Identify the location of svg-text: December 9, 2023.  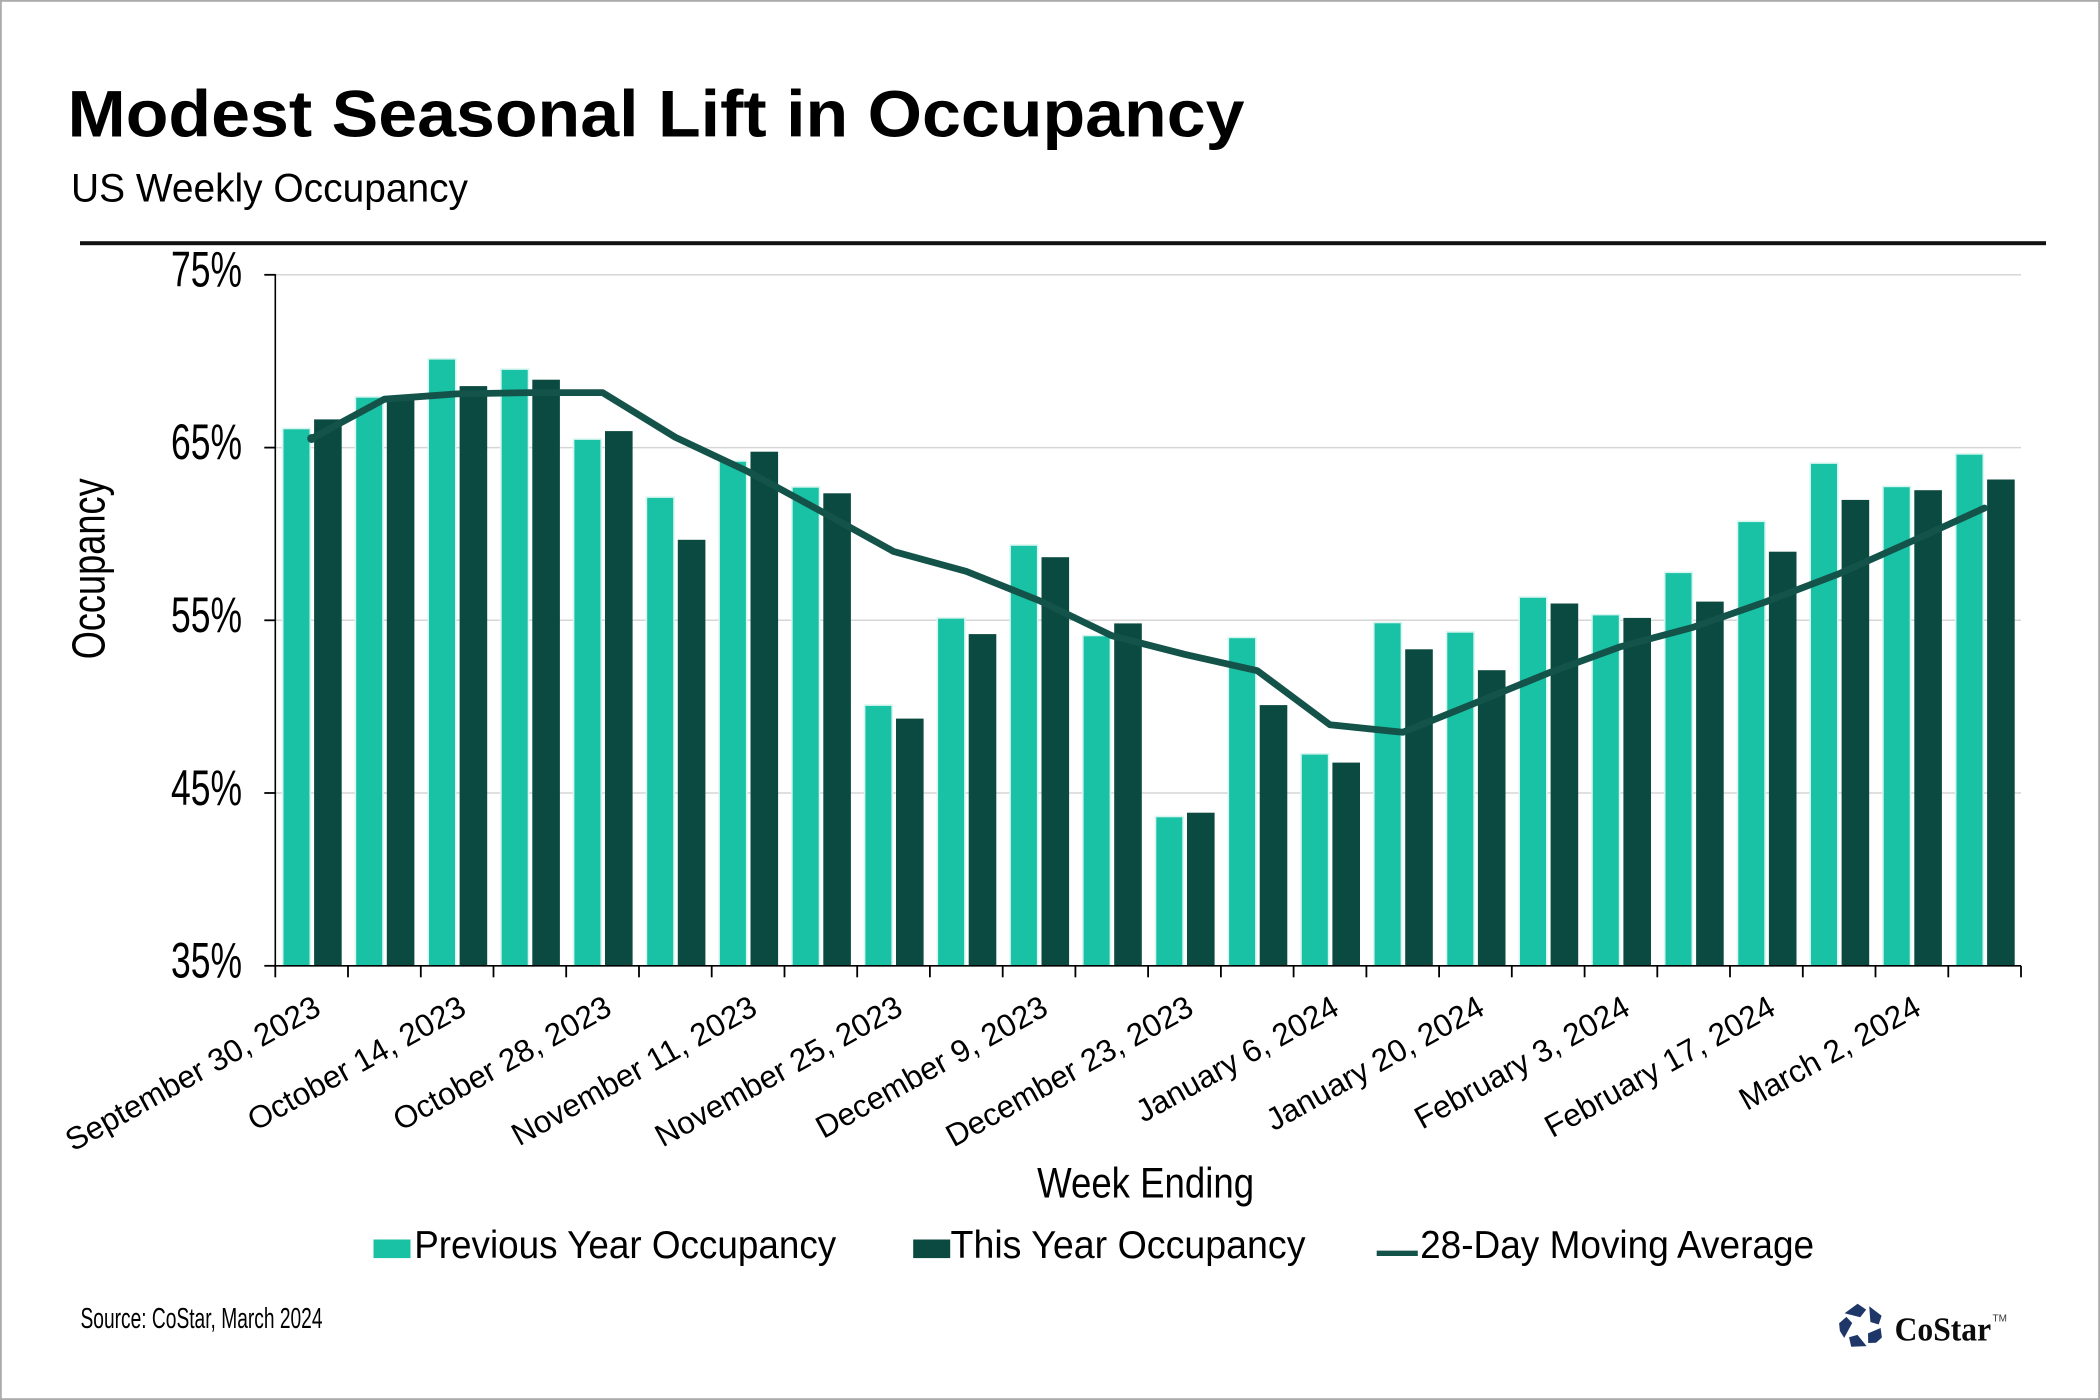
(931, 1066).